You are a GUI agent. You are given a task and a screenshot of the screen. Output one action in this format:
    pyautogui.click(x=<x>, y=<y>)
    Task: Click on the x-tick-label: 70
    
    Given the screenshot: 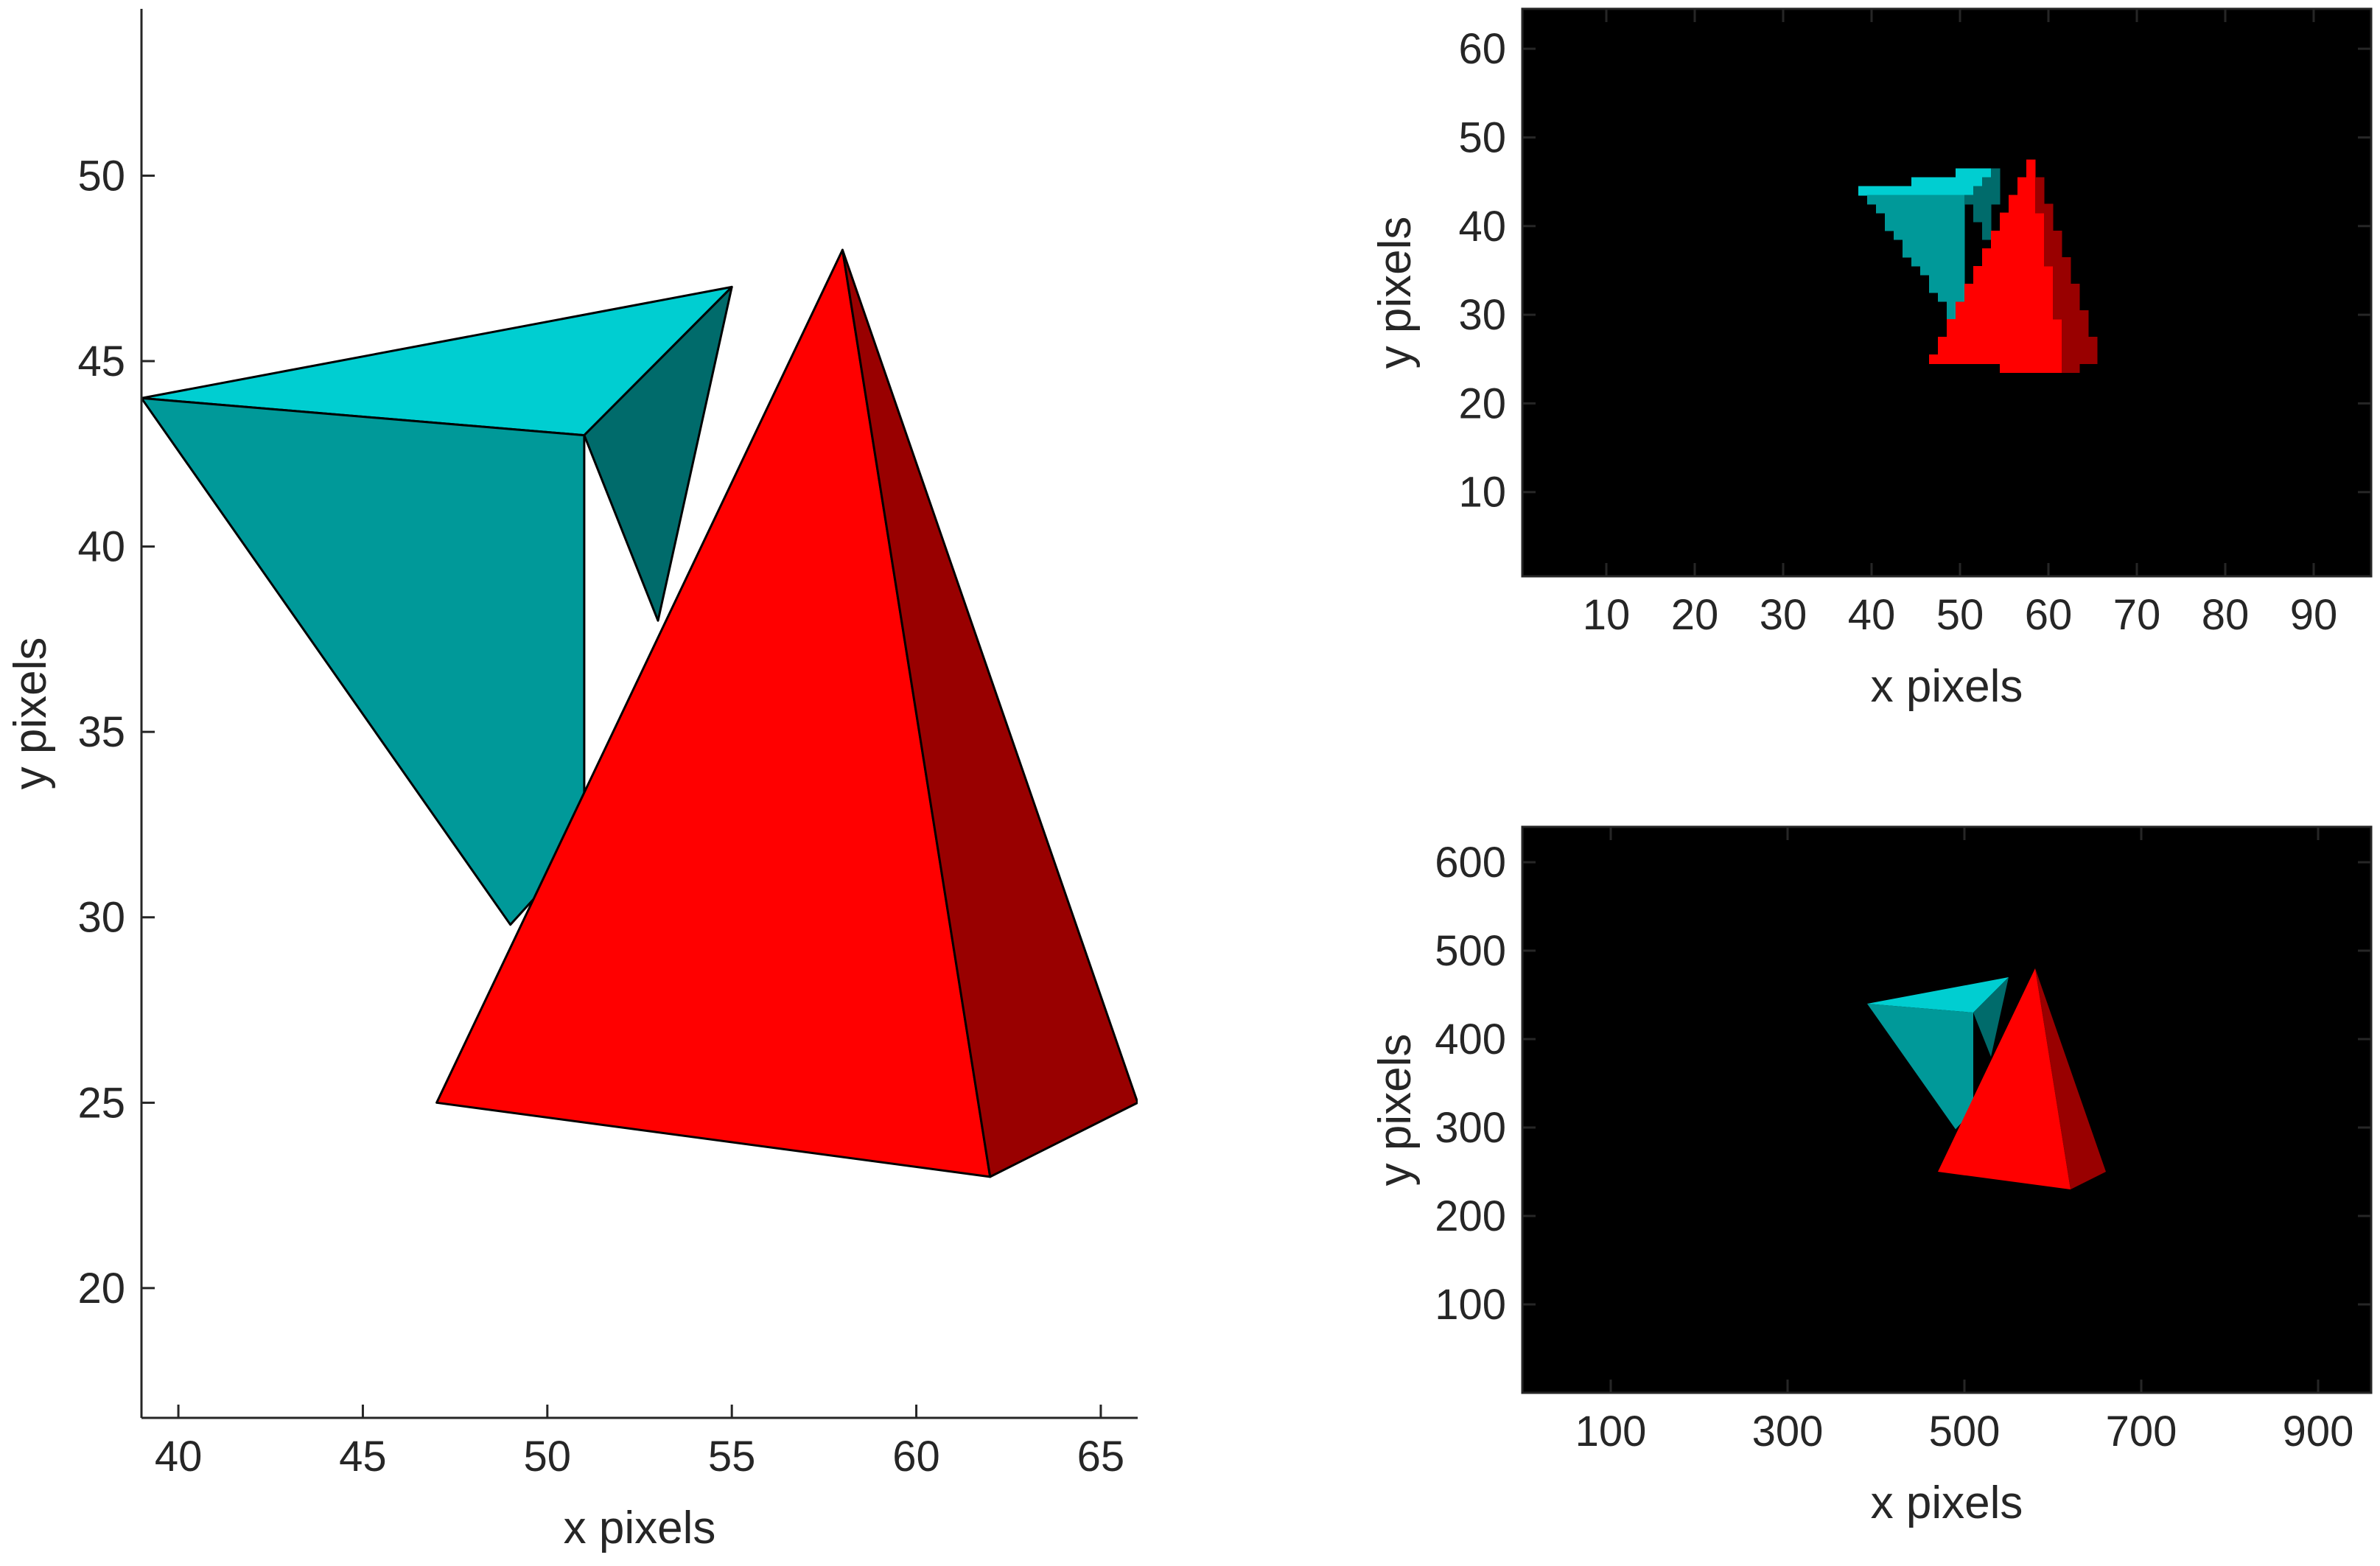 What is the action you would take?
    pyautogui.click(x=2137, y=615)
    